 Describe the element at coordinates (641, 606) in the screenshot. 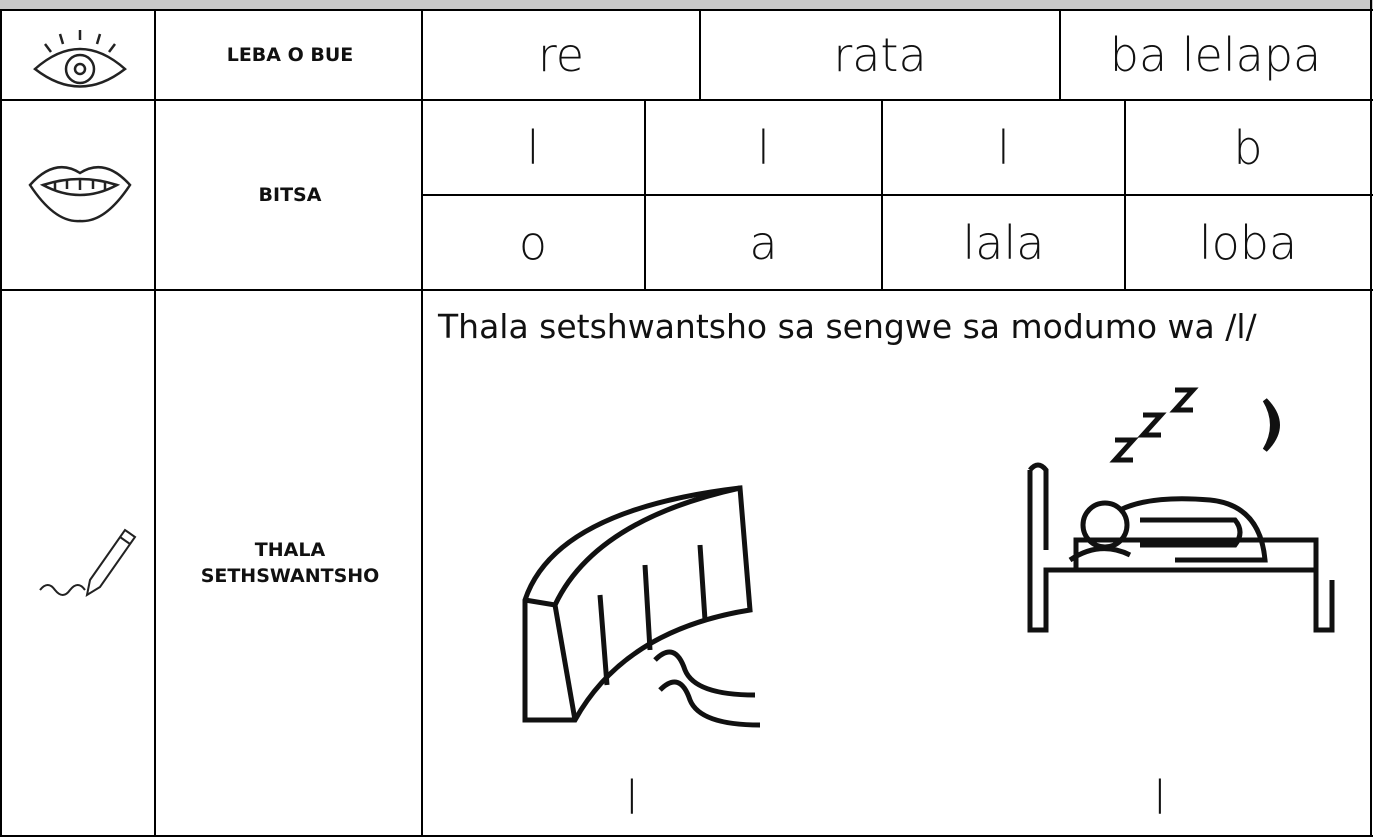

I see `bridge-picture` at that location.